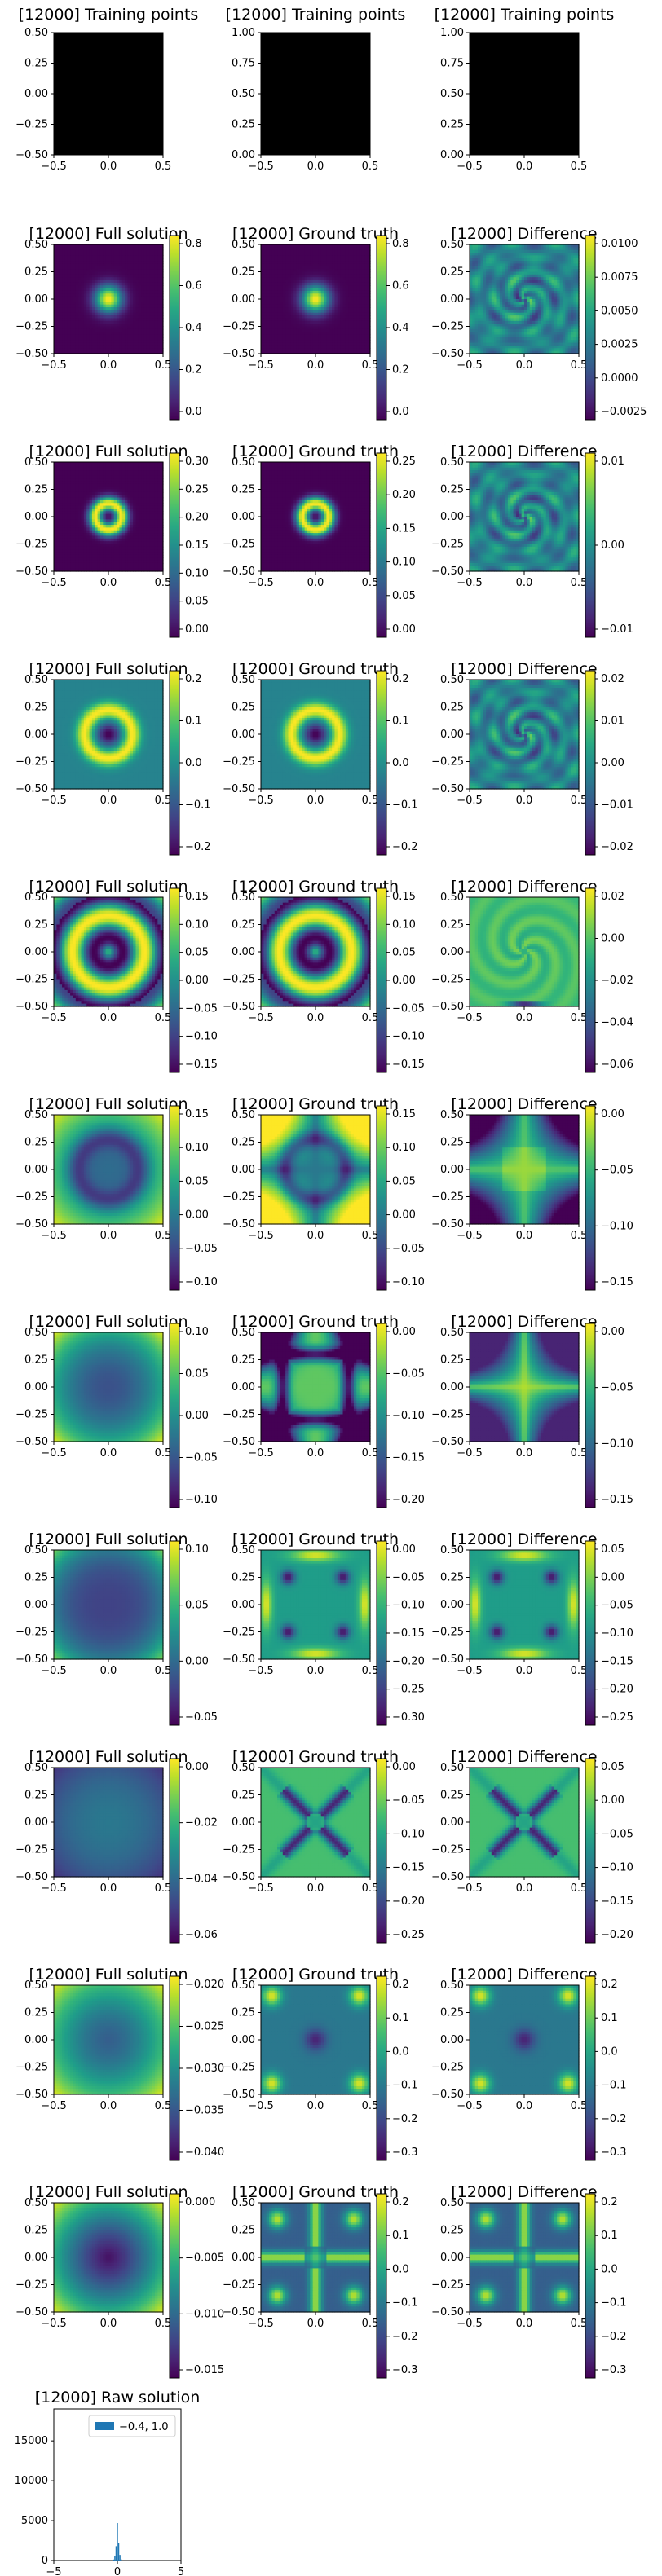 This screenshot has height=2576, width=662. What do you see at coordinates (239, 327) in the screenshot?
I see `y-tick-label: −0.25` at bounding box center [239, 327].